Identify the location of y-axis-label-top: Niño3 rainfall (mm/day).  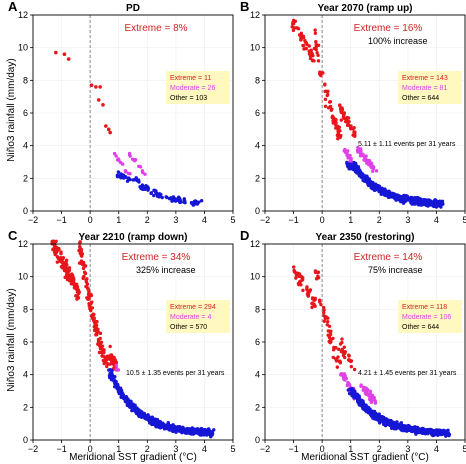
(11, 109).